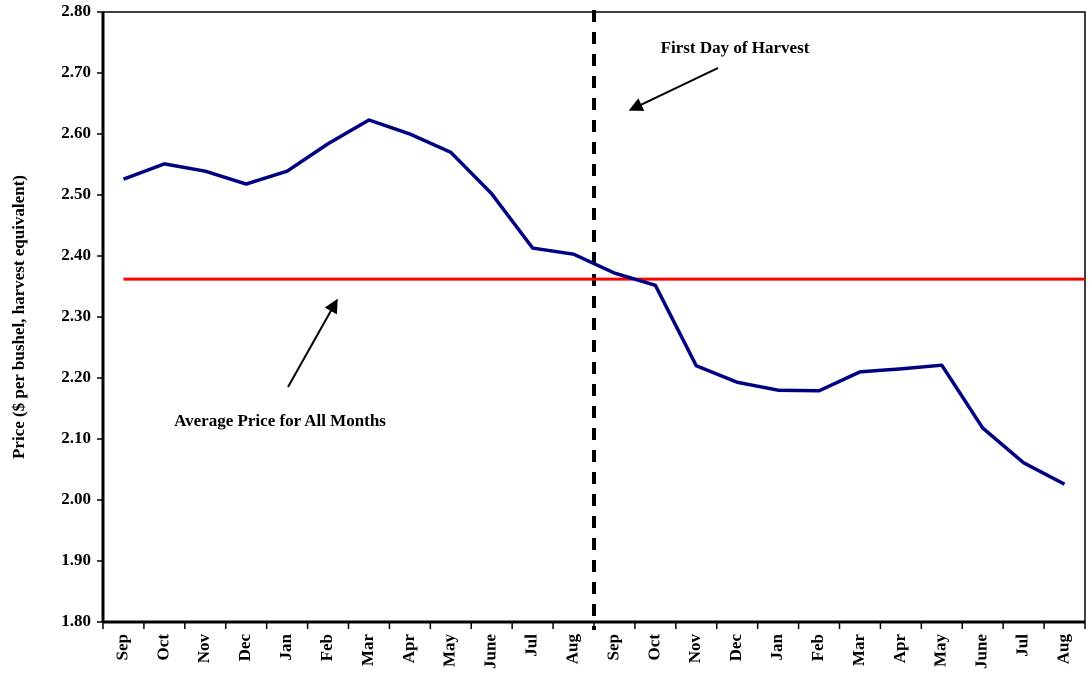 The height and width of the screenshot is (687, 1089). What do you see at coordinates (280, 420) in the screenshot?
I see `annotation: Average Price for All Months` at bounding box center [280, 420].